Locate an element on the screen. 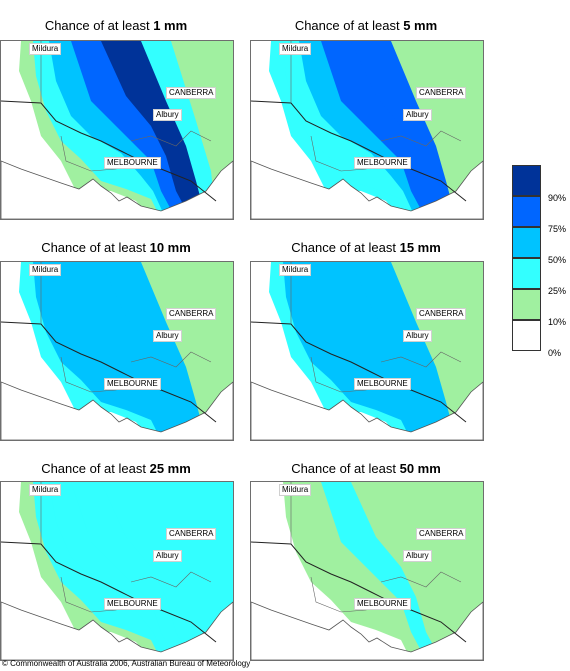 This screenshot has width=570, height=671. map-50mm: Mildura CANBERRA Albury MELBOURNE is located at coordinates (367, 571).